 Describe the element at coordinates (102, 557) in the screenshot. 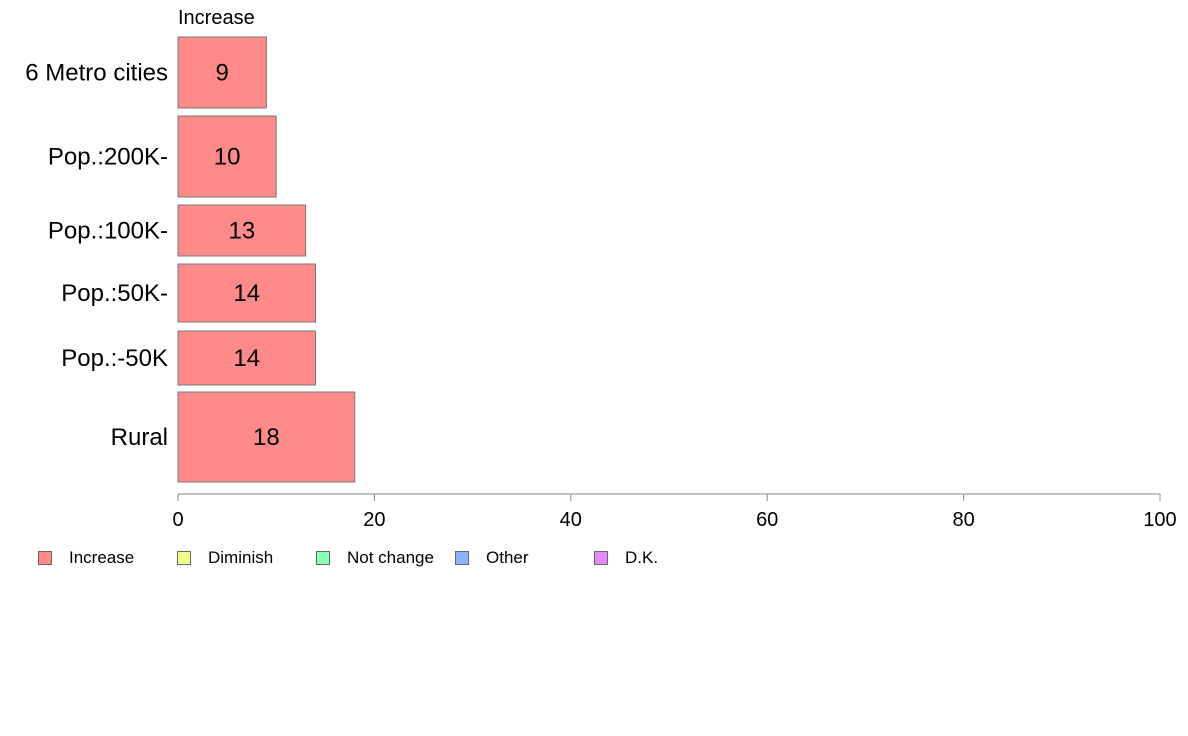

I see `legend-label-increase: Increase` at that location.